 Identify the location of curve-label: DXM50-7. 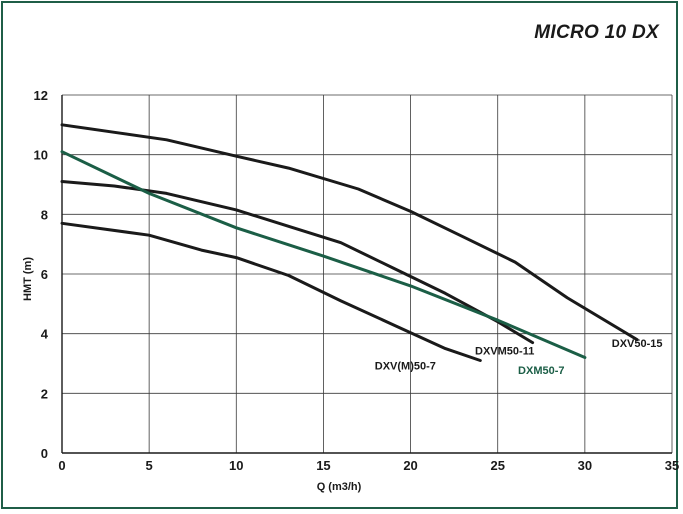
(541, 371).